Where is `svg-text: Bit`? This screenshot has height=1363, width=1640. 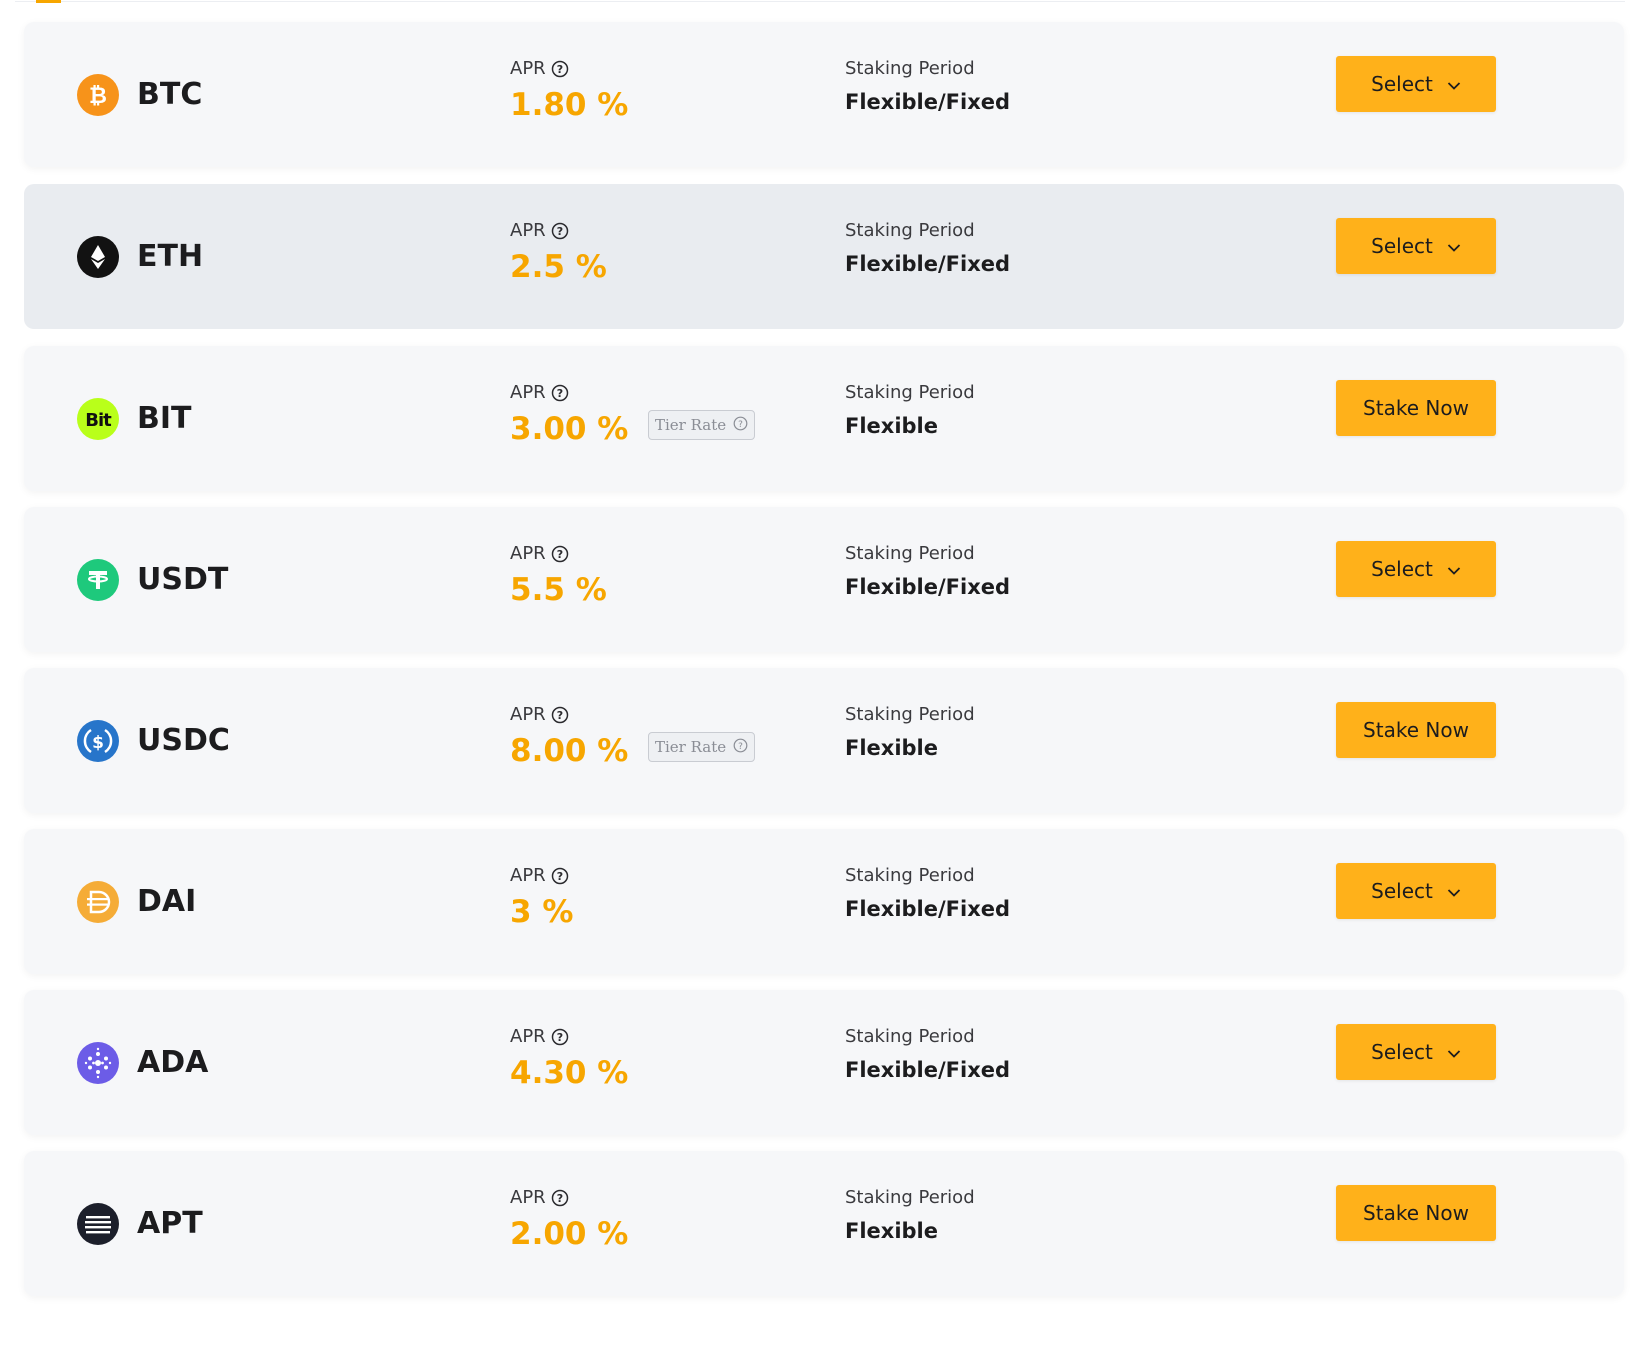 svg-text: Bit is located at coordinates (98, 420).